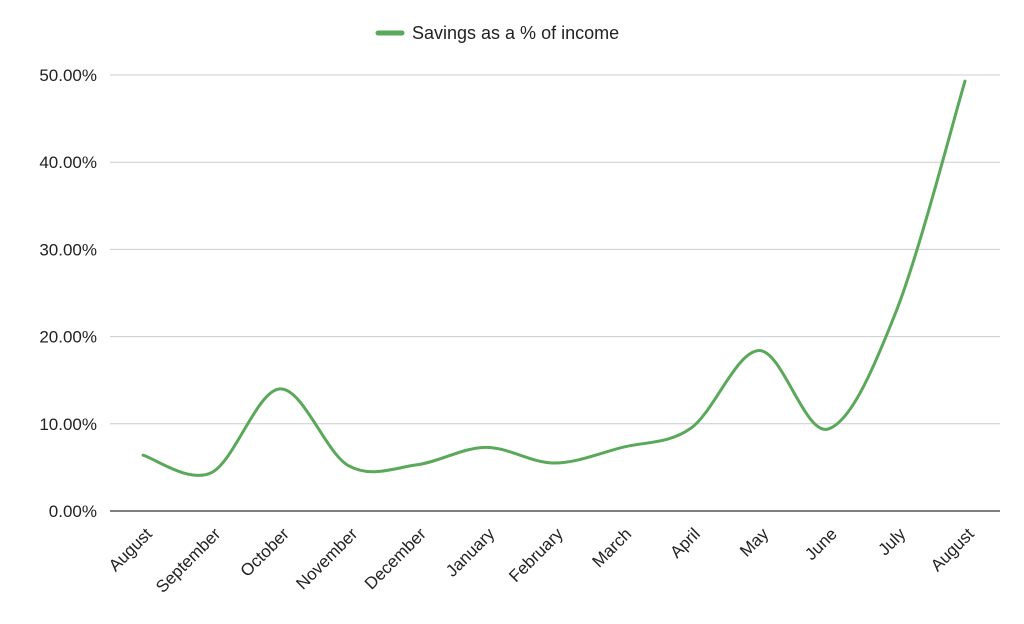 This screenshot has height=624, width=1024. I want to click on x-tick-label: September, so click(188, 560).